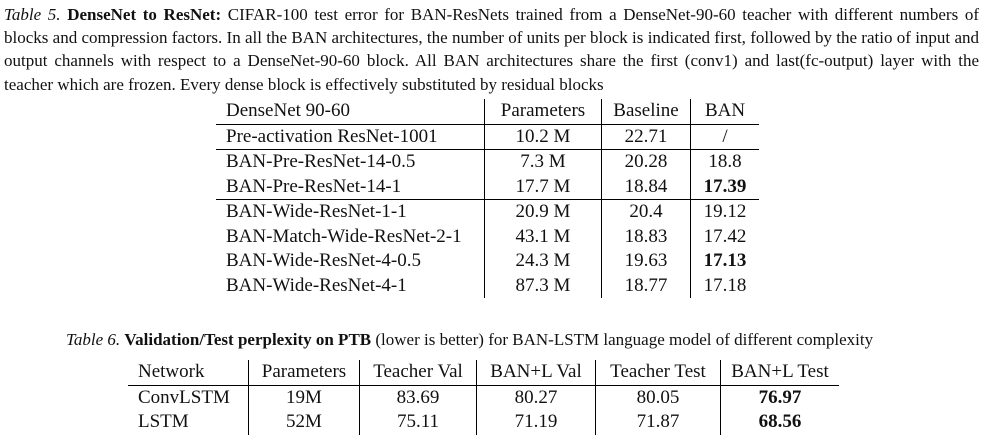  I want to click on row-ban: 17.42, so click(725, 236).